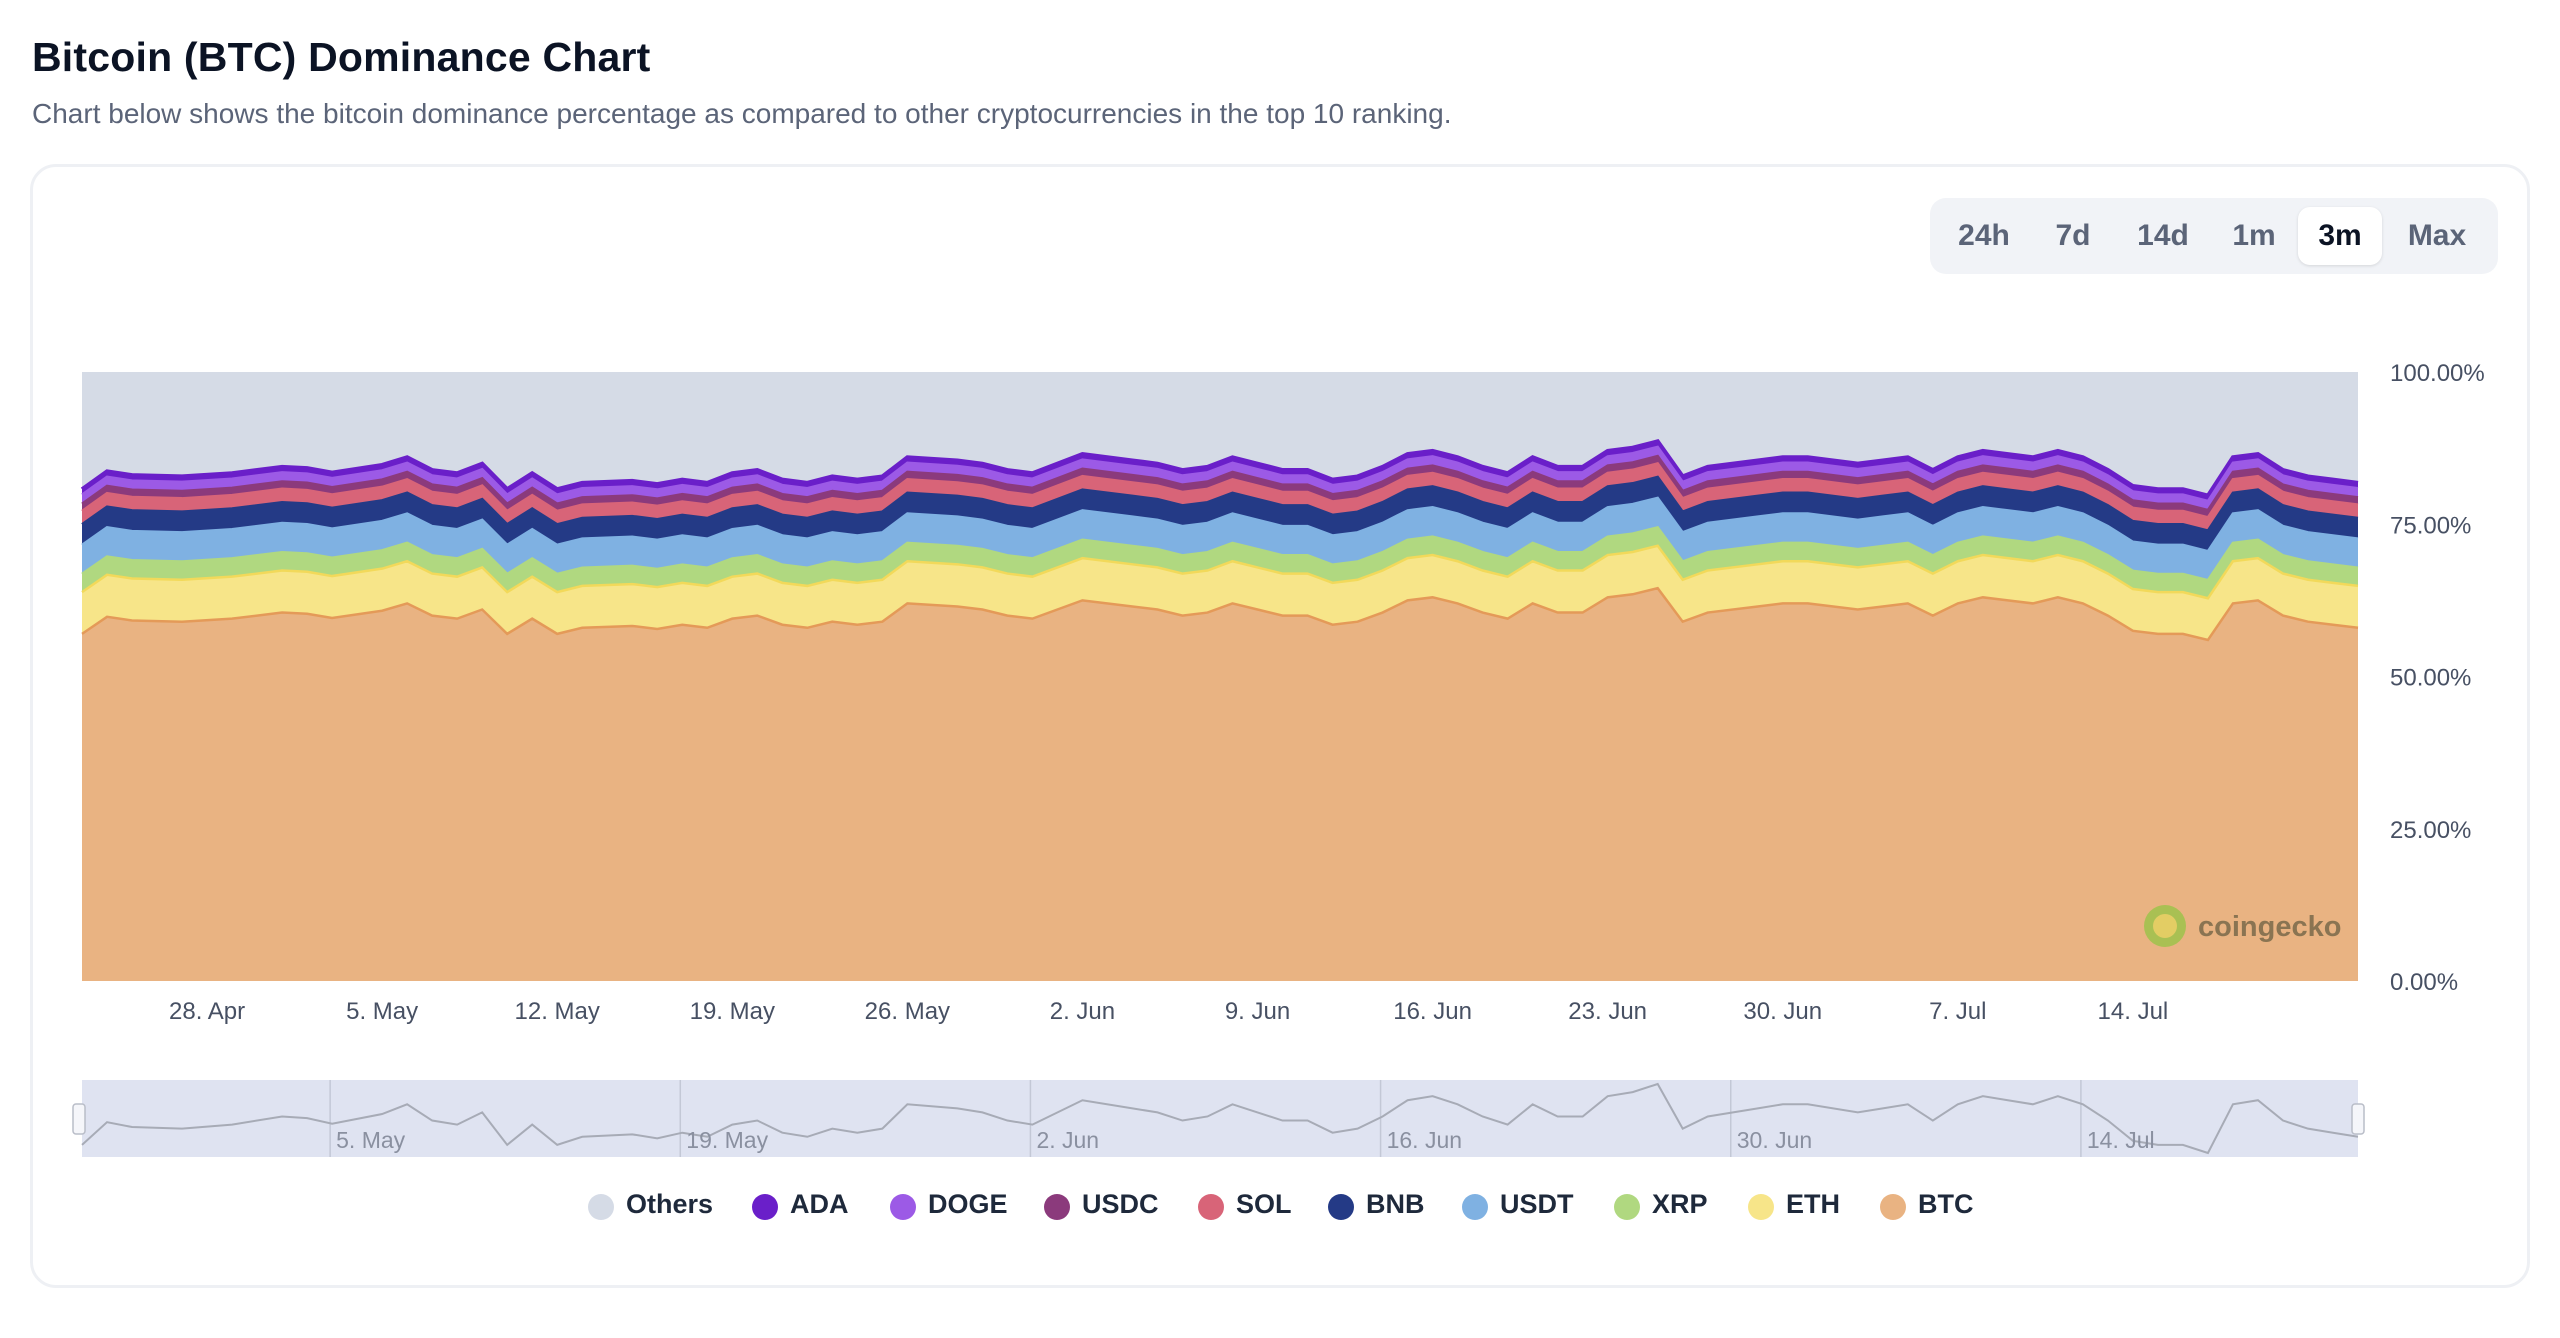  I want to click on x-tick-label: 9. Jun, so click(1257, 1011).